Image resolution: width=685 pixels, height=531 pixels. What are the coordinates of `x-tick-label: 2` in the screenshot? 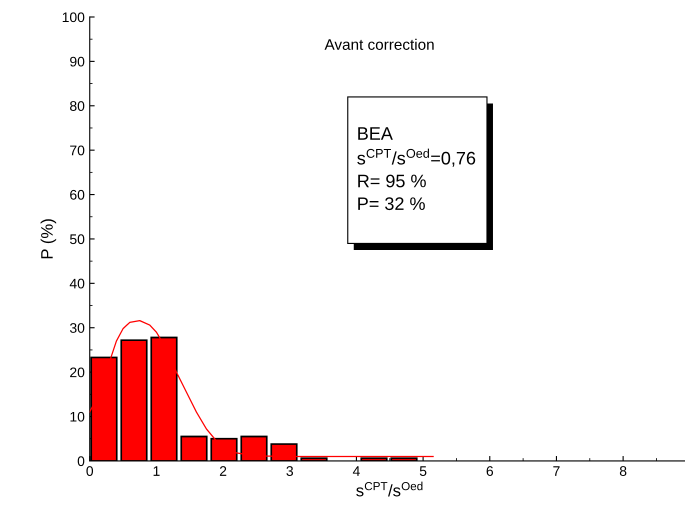 It's located at (223, 471).